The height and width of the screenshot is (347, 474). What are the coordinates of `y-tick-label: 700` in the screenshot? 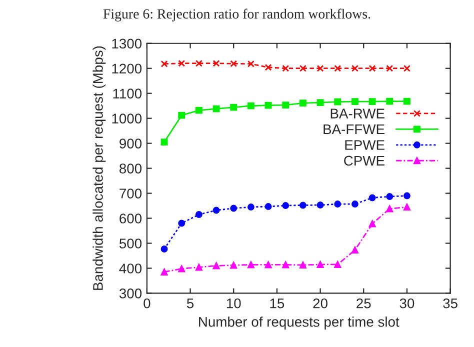 It's located at (131, 193).